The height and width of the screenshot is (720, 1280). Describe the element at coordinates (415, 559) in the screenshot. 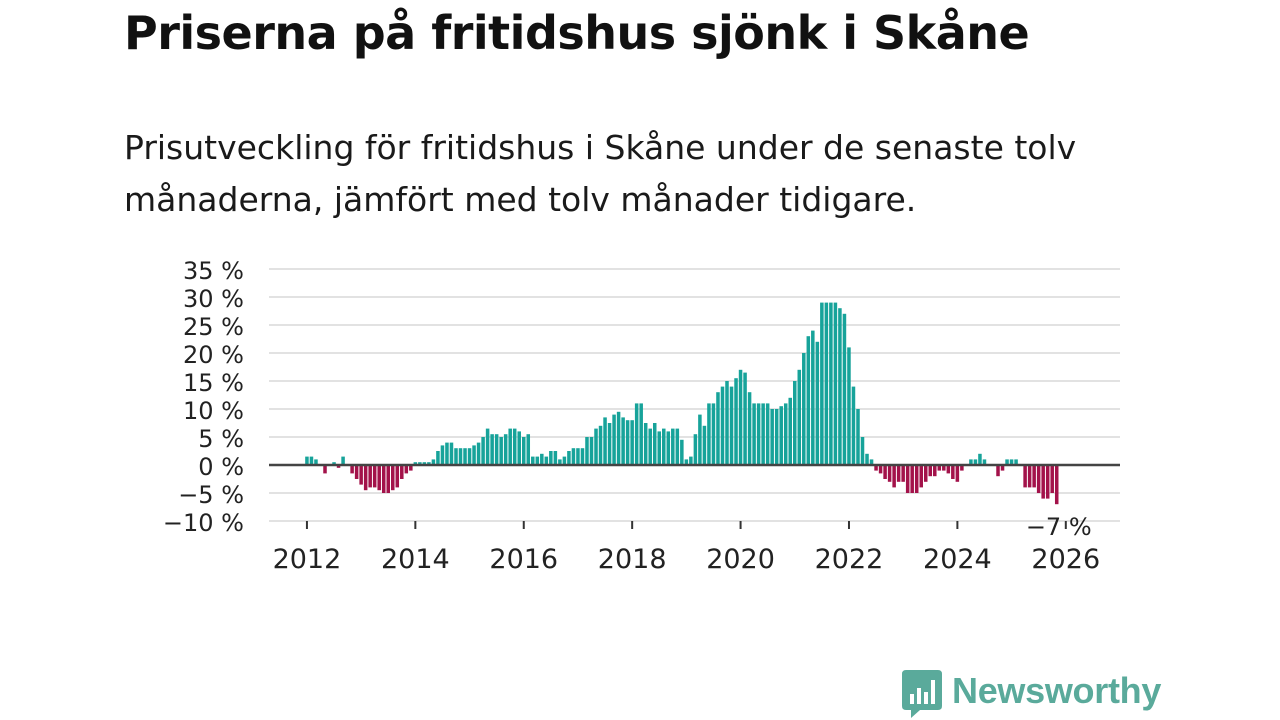

I see `x-tick-label: 2014` at that location.